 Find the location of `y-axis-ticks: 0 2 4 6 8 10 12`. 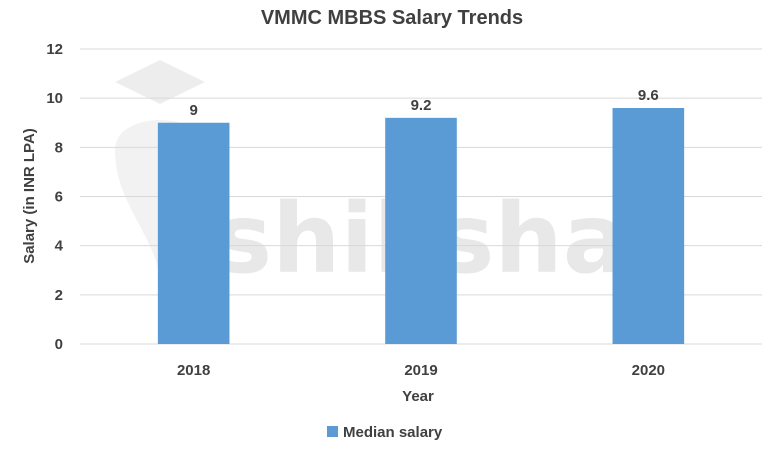

y-axis-ticks: 0 2 4 6 8 10 12 is located at coordinates (54, 197).